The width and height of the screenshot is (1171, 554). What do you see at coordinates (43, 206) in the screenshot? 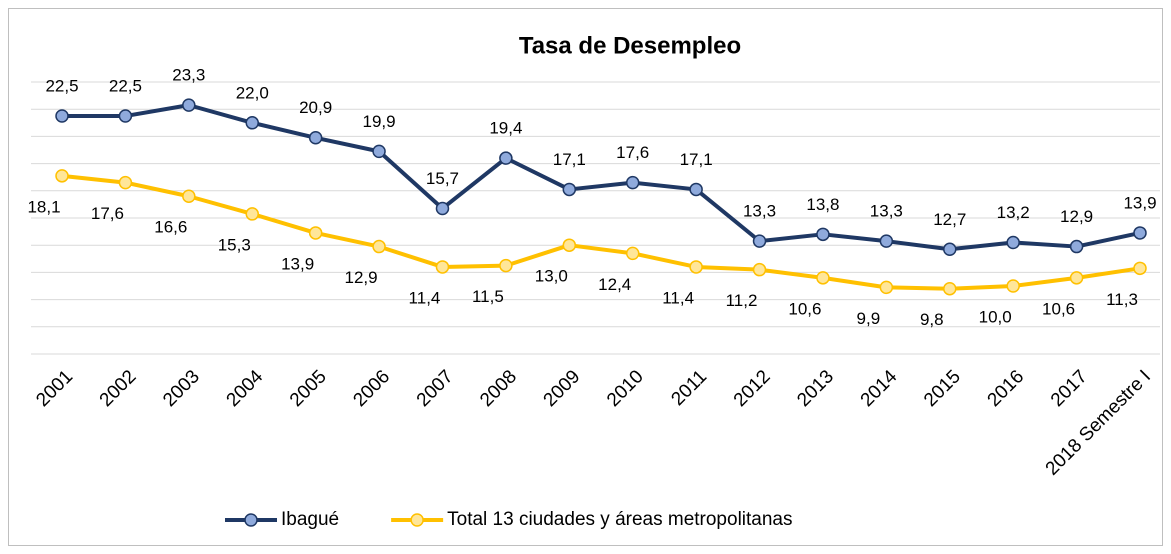
I see `data-label: 18,1` at bounding box center [43, 206].